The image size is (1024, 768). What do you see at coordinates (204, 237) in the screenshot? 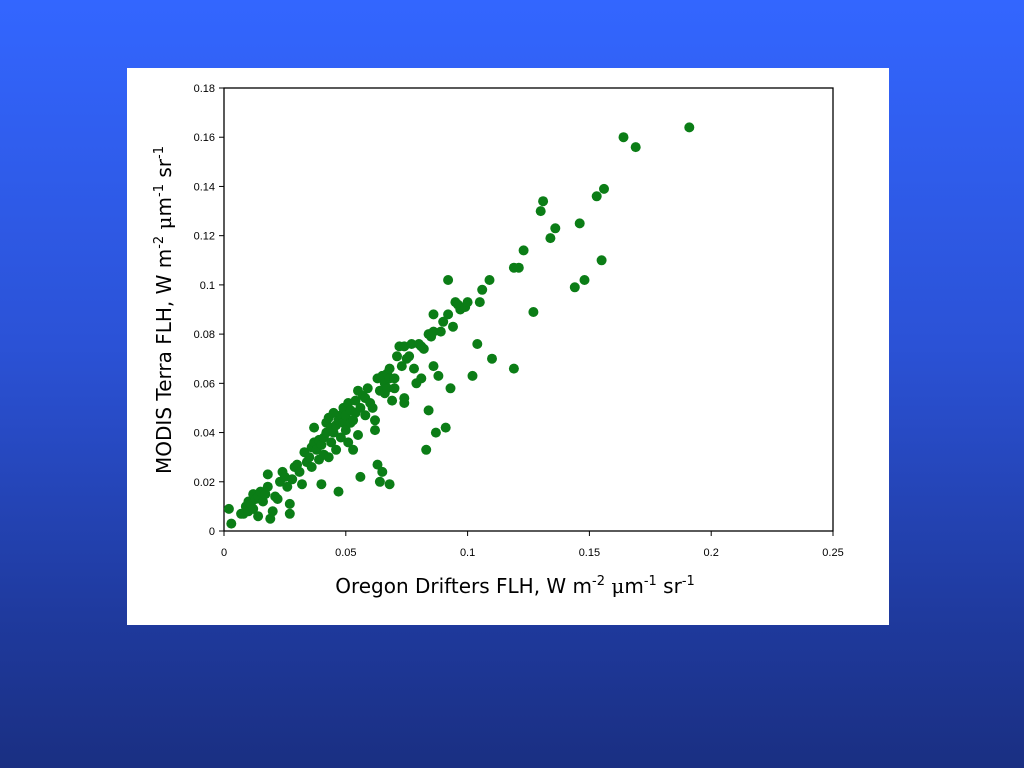
I see `y-tick-label: 0.12` at bounding box center [204, 237].